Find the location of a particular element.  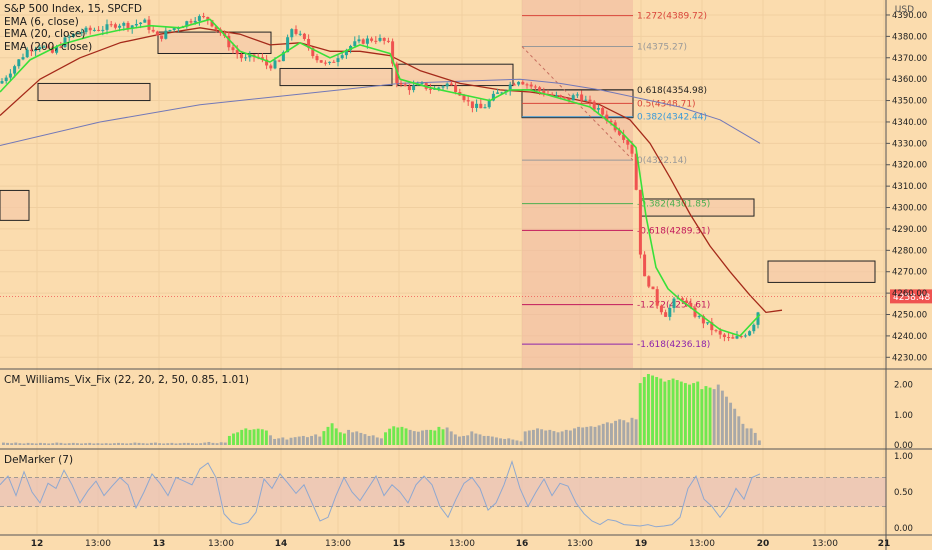

price-tick-label: 4280.00 is located at coordinates (909, 251).